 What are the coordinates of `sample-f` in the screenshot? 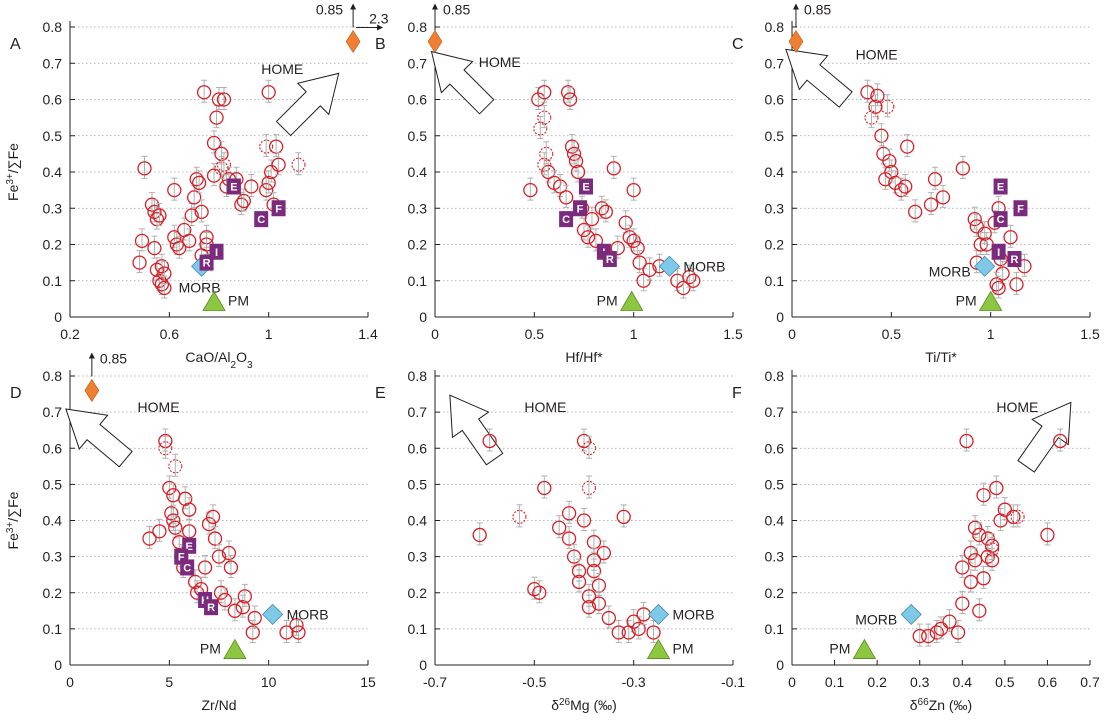 It's located at (278, 208).